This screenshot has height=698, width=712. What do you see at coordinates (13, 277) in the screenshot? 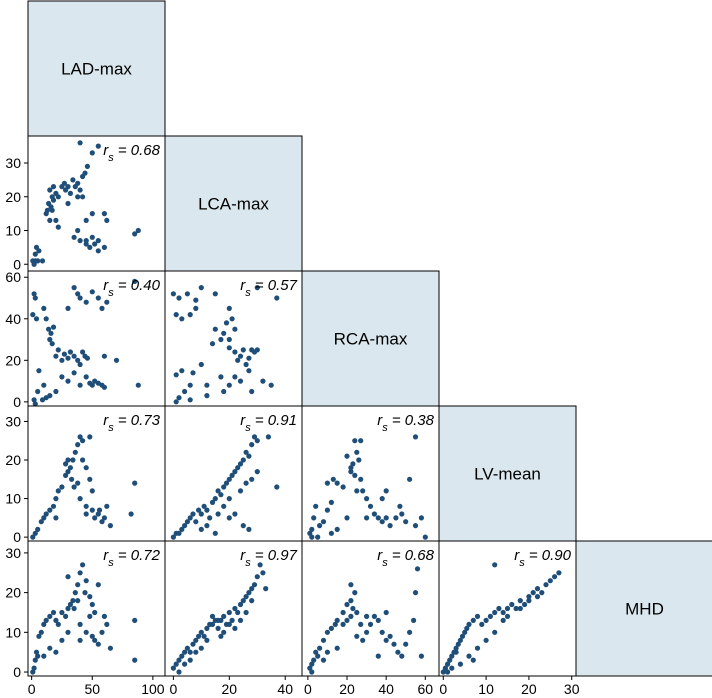
I see `y-tick-label-rca-max: 60` at bounding box center [13, 277].